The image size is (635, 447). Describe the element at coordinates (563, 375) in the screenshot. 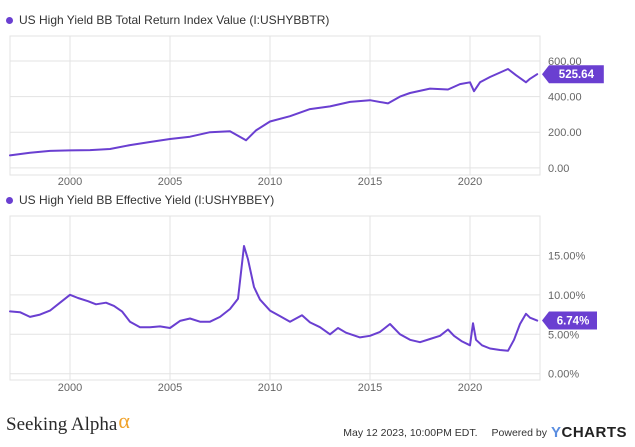

I see `y-tick-label: 0.00%` at that location.